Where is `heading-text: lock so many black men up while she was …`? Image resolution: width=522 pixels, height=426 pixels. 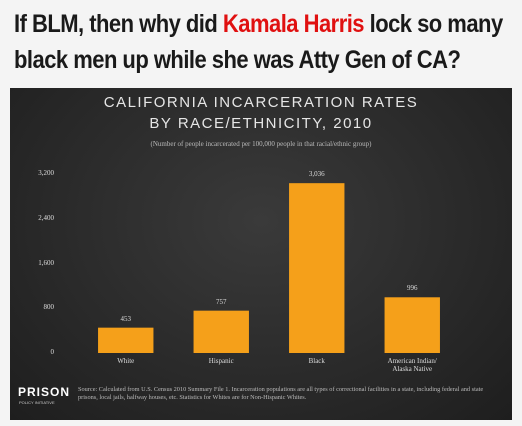
heading-text: lock so many black men up while she was … is located at coordinates (258, 42).